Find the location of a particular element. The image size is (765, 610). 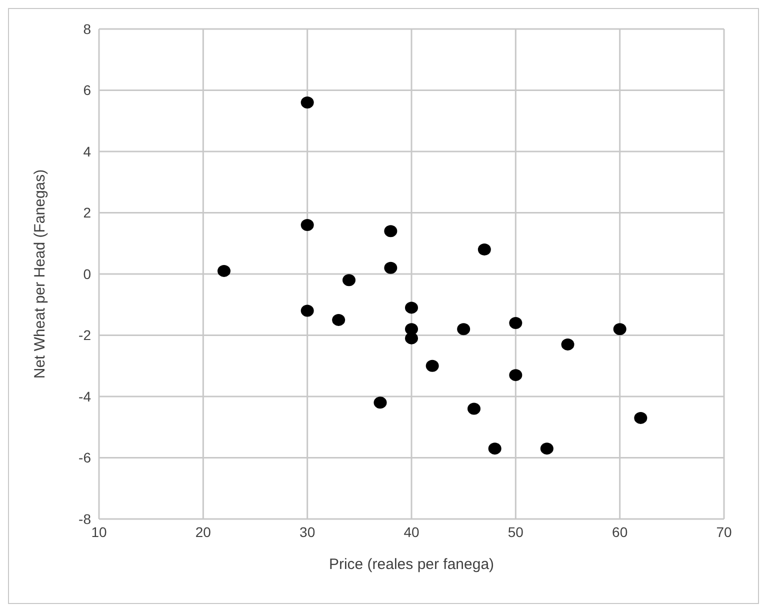

x-tick-label: 60 is located at coordinates (620, 532).